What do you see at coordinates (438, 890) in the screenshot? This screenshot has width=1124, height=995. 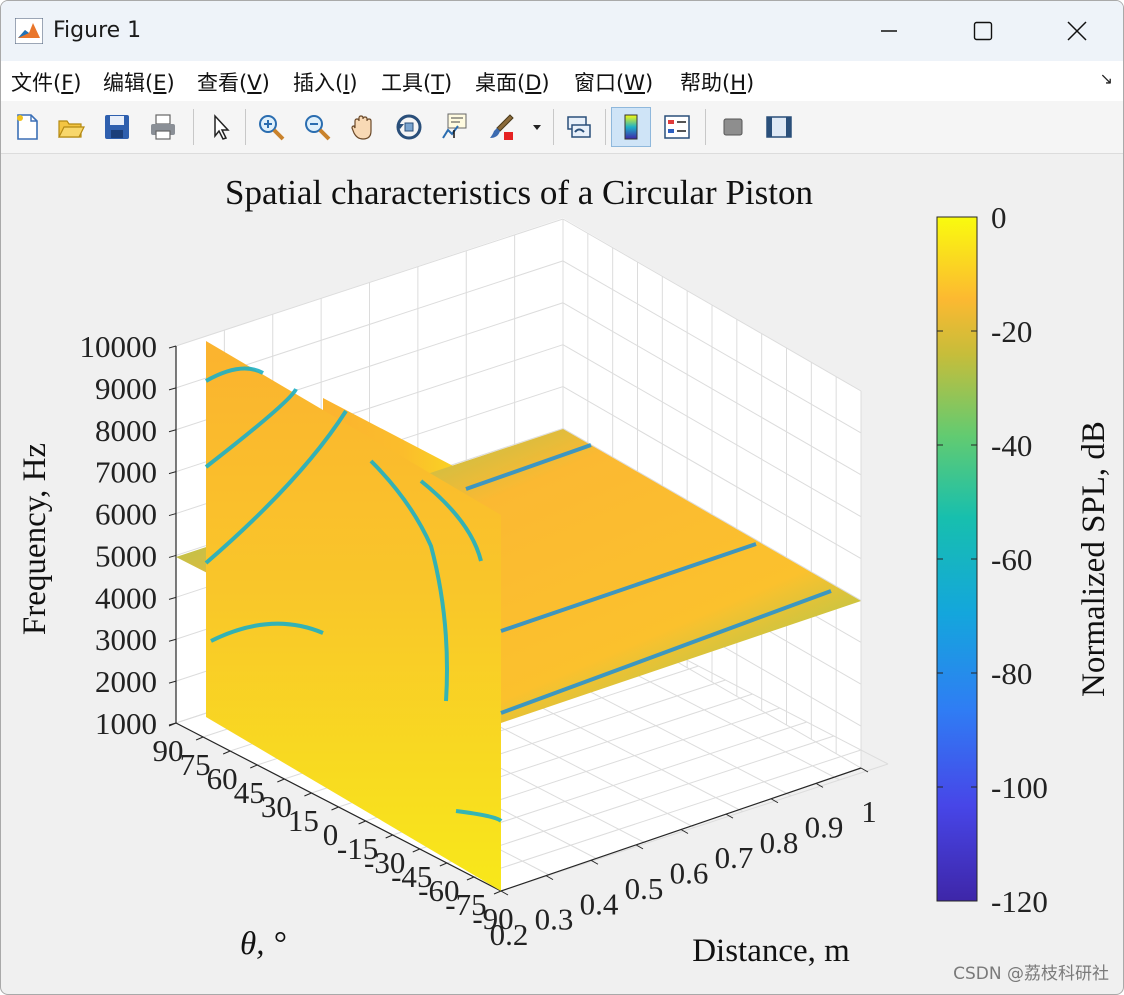 I see `theta-tick-label: -60` at bounding box center [438, 890].